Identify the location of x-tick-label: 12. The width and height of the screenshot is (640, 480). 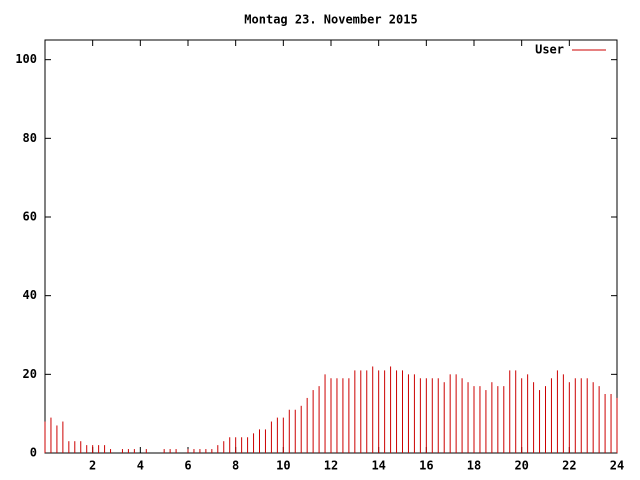
(331, 466).